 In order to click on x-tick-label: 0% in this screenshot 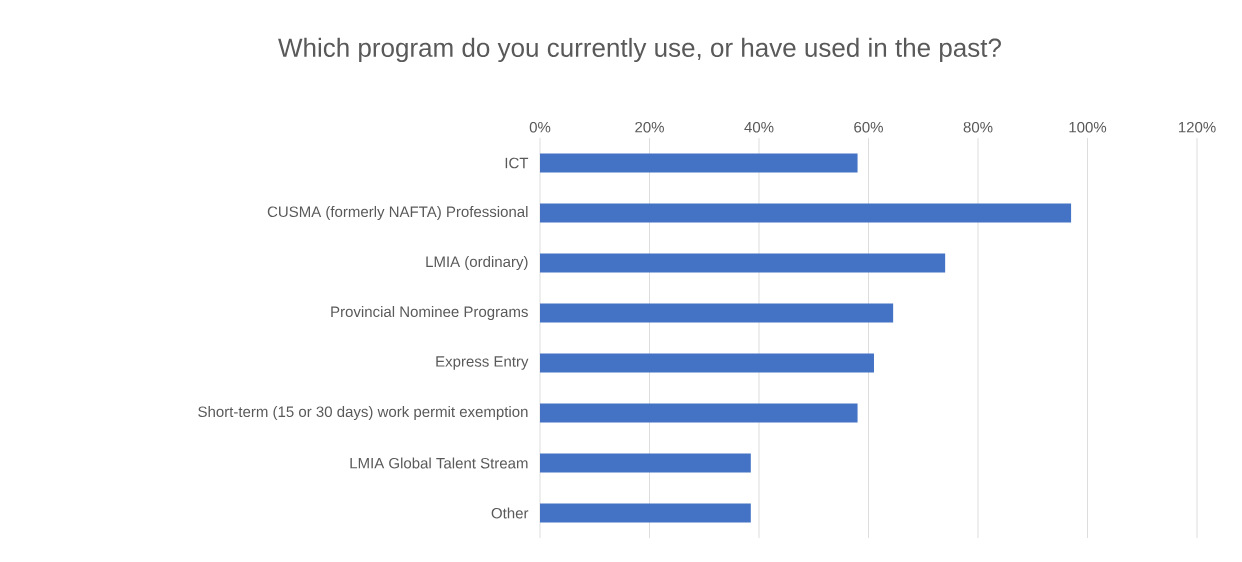, I will do `click(540, 127)`.